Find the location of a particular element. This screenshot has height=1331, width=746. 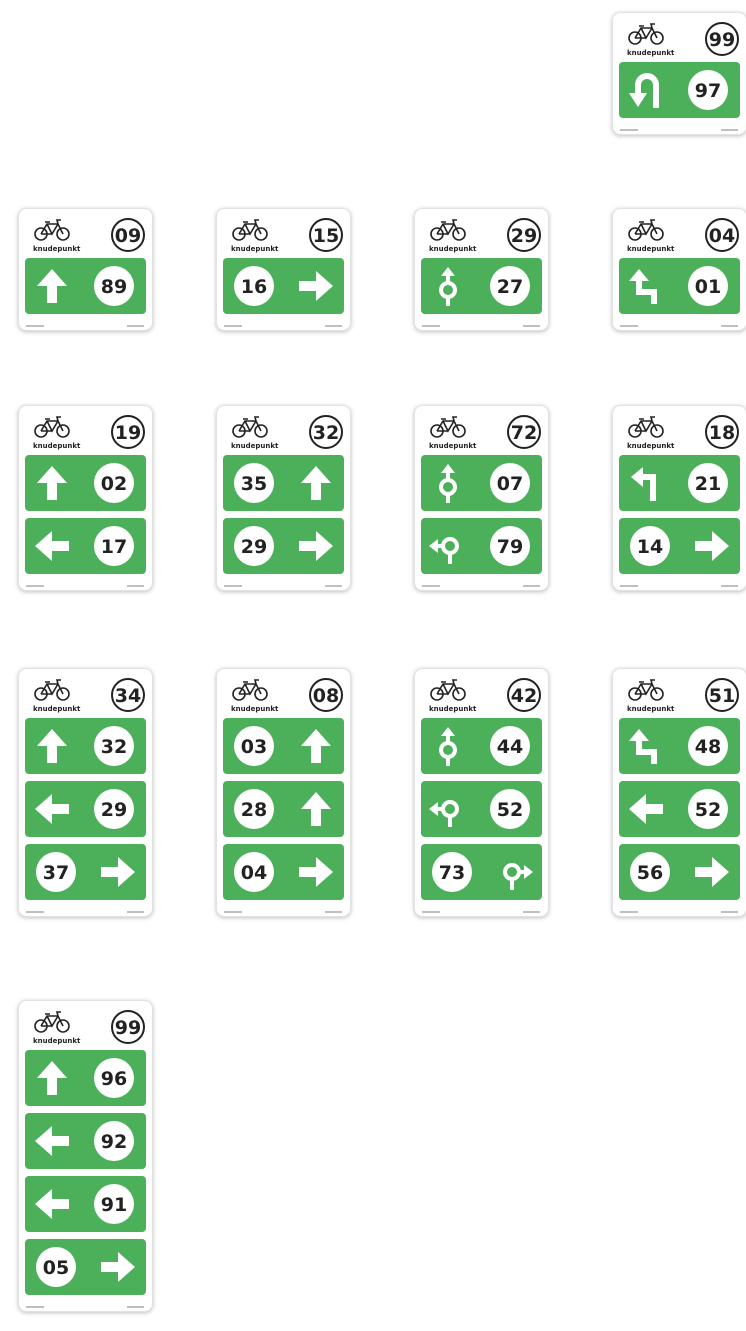

target-number: 16 is located at coordinates (254, 287).